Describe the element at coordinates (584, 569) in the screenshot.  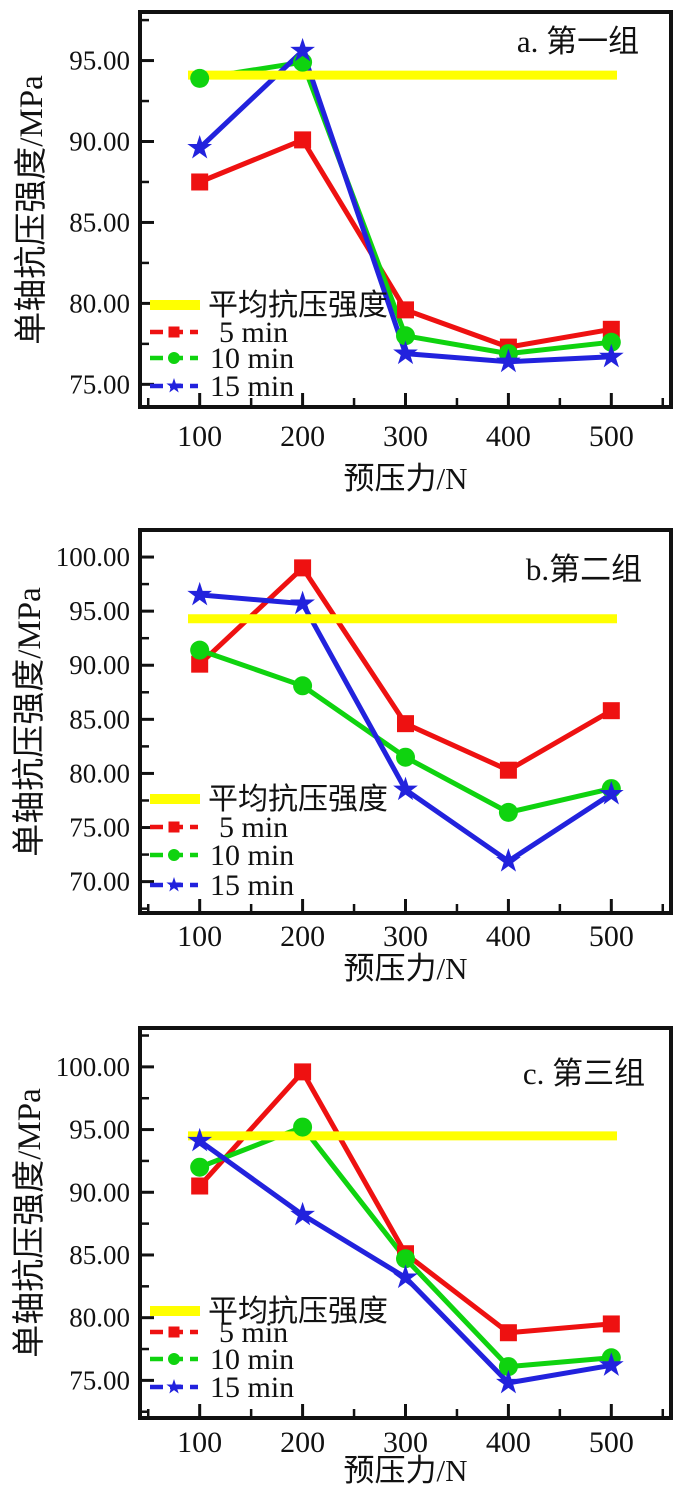
I see `panel-title: b.第二组` at that location.